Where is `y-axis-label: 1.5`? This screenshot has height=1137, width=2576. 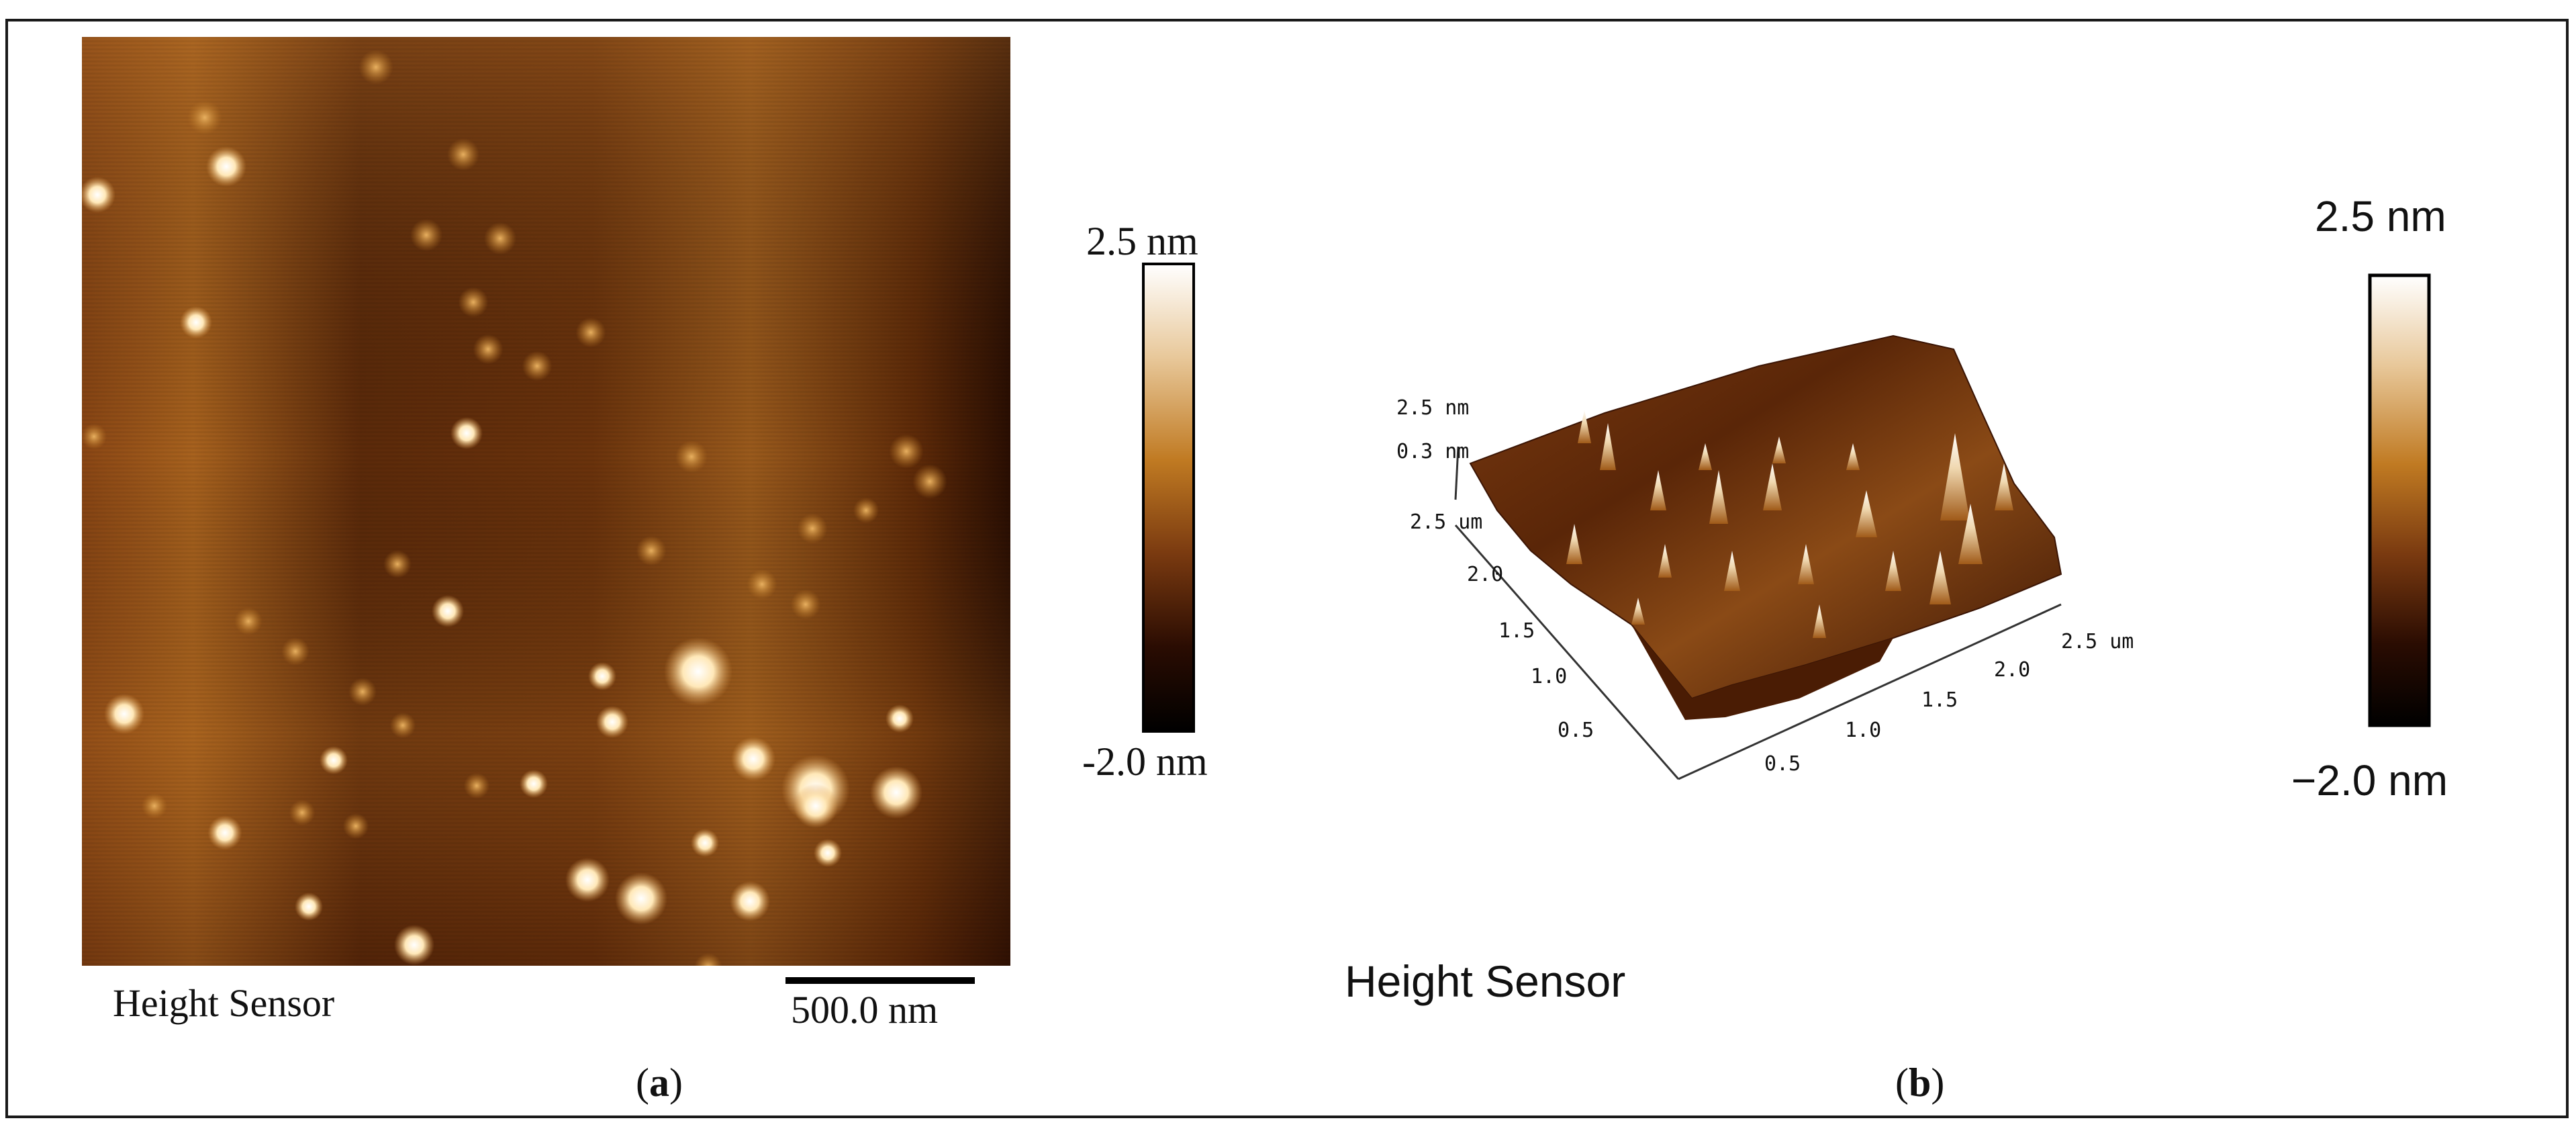
y-axis-label: 1.5 is located at coordinates (1516, 631).